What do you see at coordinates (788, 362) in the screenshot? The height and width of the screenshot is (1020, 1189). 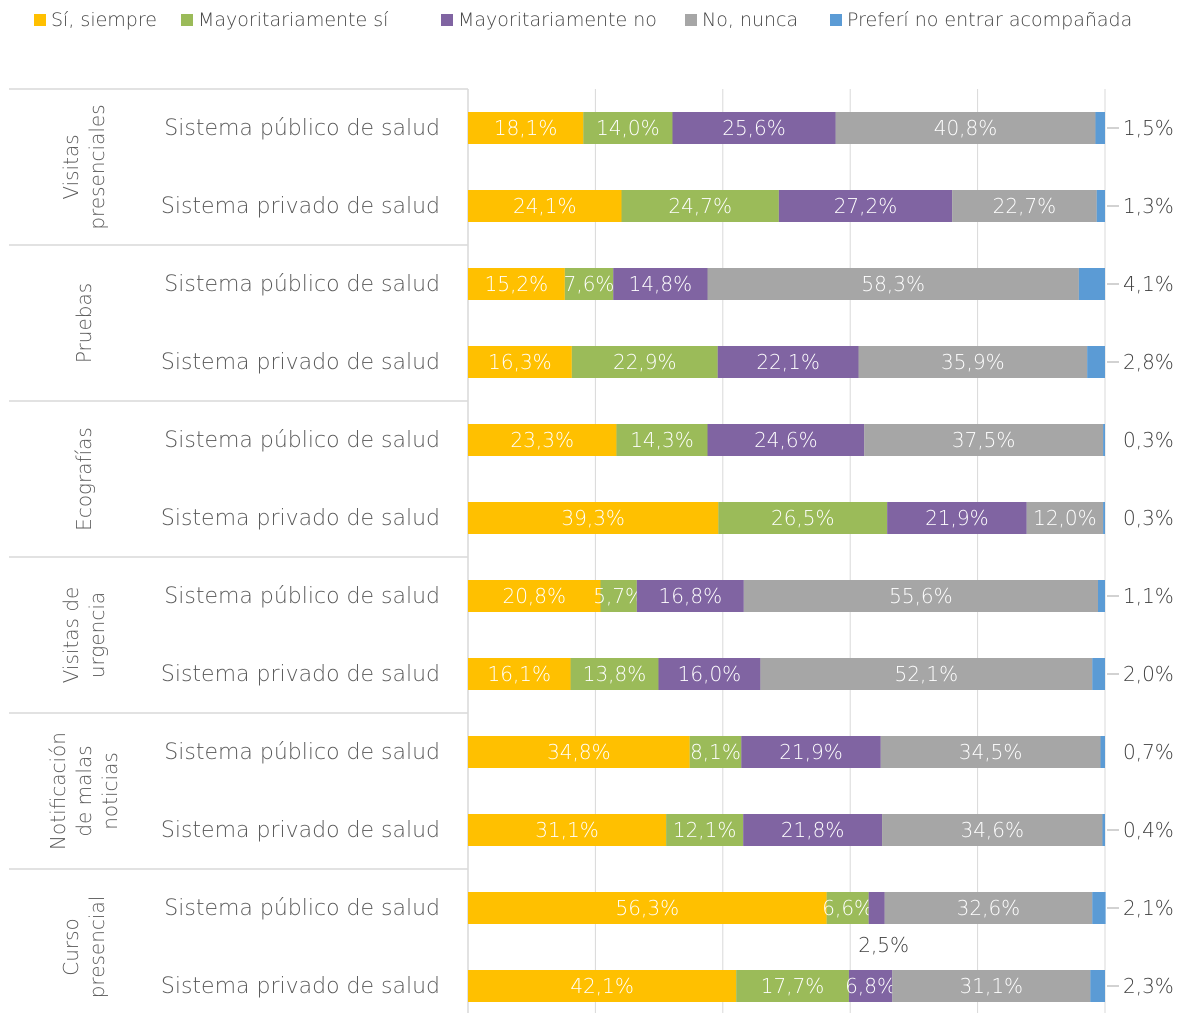 I see `data-label: 22,1%` at bounding box center [788, 362].